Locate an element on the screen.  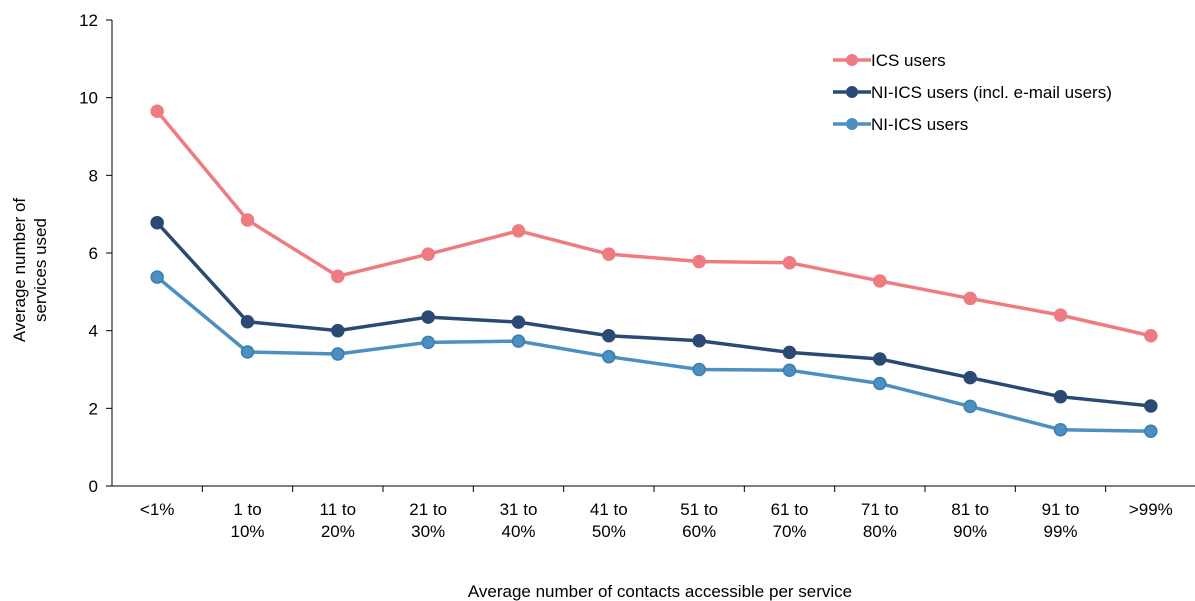
x-tick-label: 1 to 10% is located at coordinates (247, 520).